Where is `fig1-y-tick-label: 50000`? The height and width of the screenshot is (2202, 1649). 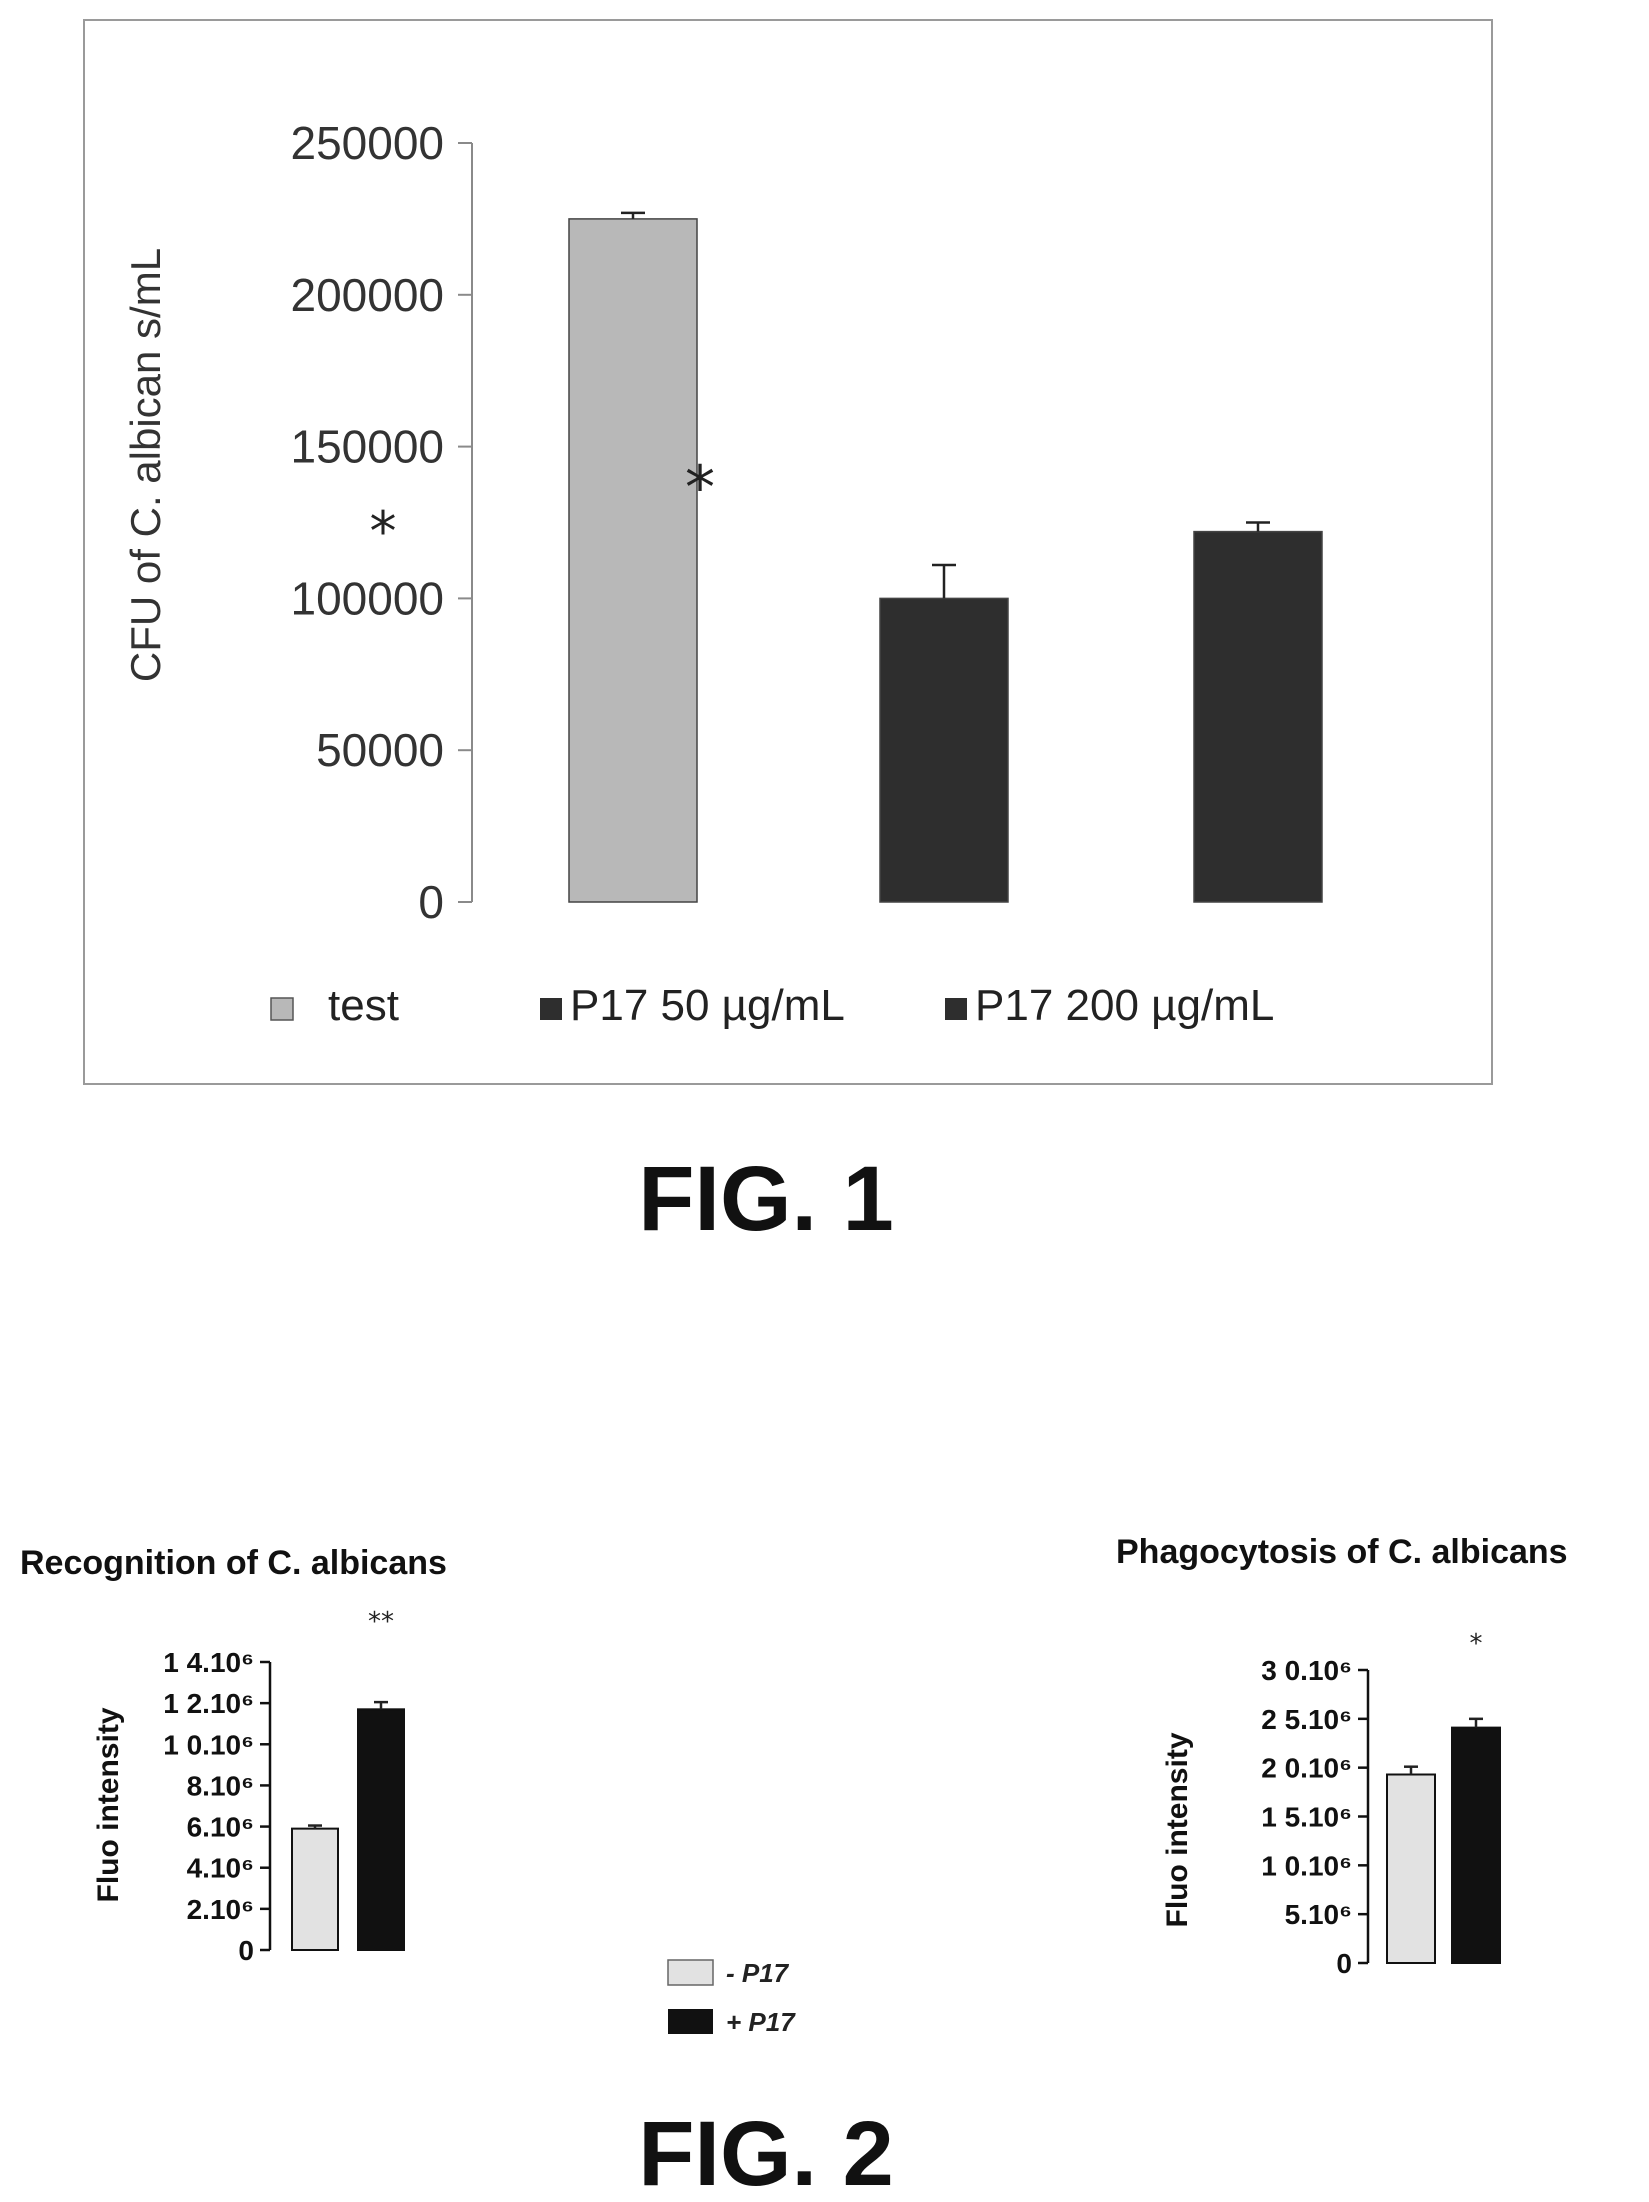
fig1-y-tick-label: 50000 is located at coordinates (380, 750).